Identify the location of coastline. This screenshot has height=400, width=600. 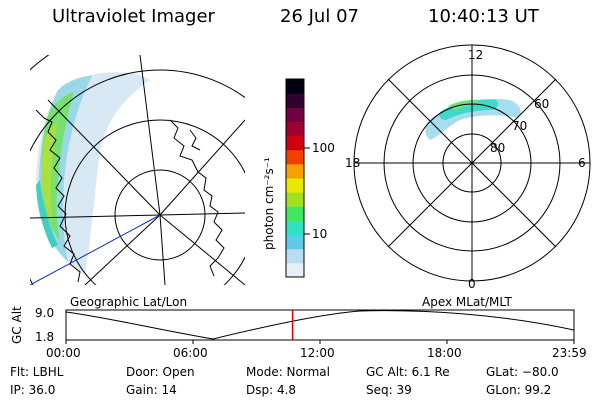
(58, 196).